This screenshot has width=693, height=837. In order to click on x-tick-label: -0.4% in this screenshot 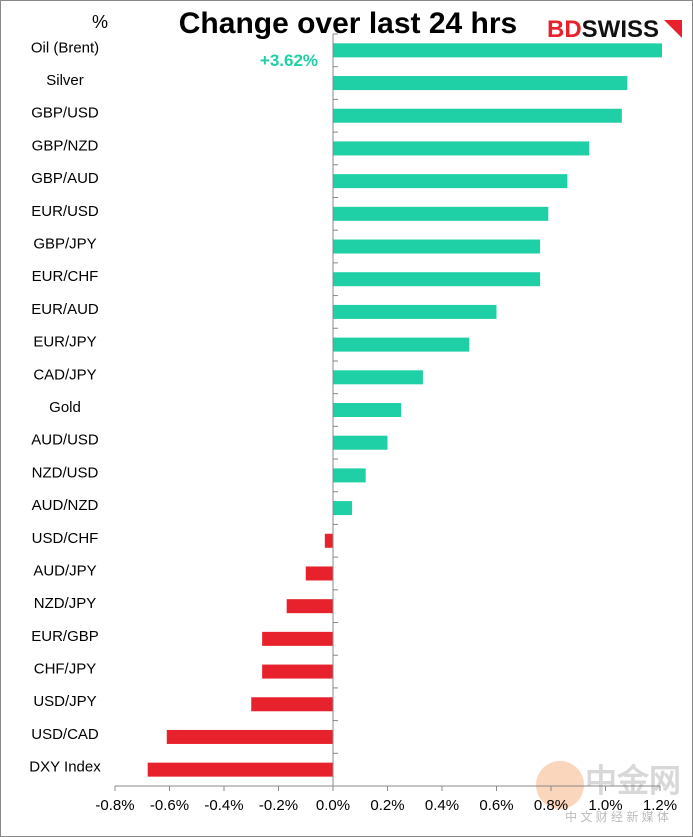, I will do `click(223, 805)`.